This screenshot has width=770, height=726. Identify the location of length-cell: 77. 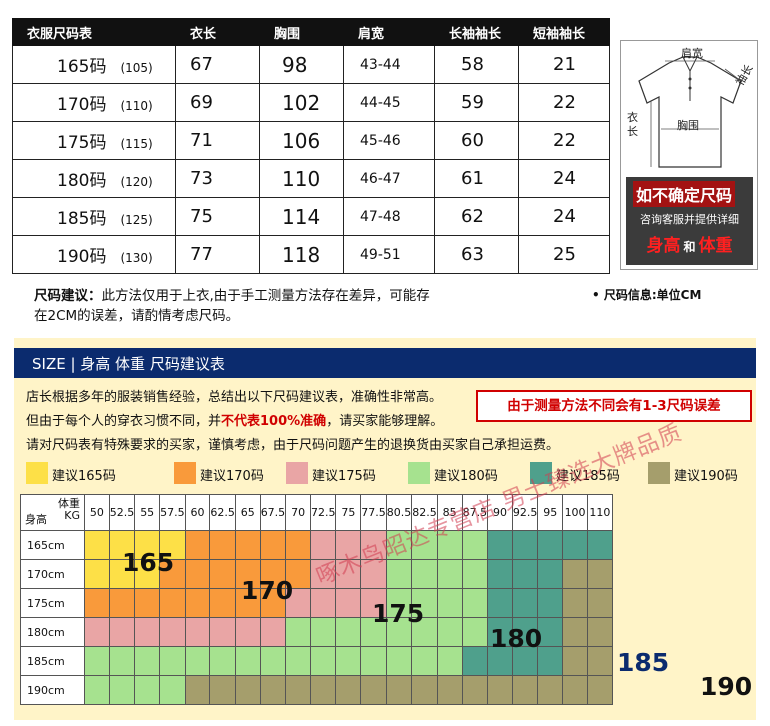
(217, 254).